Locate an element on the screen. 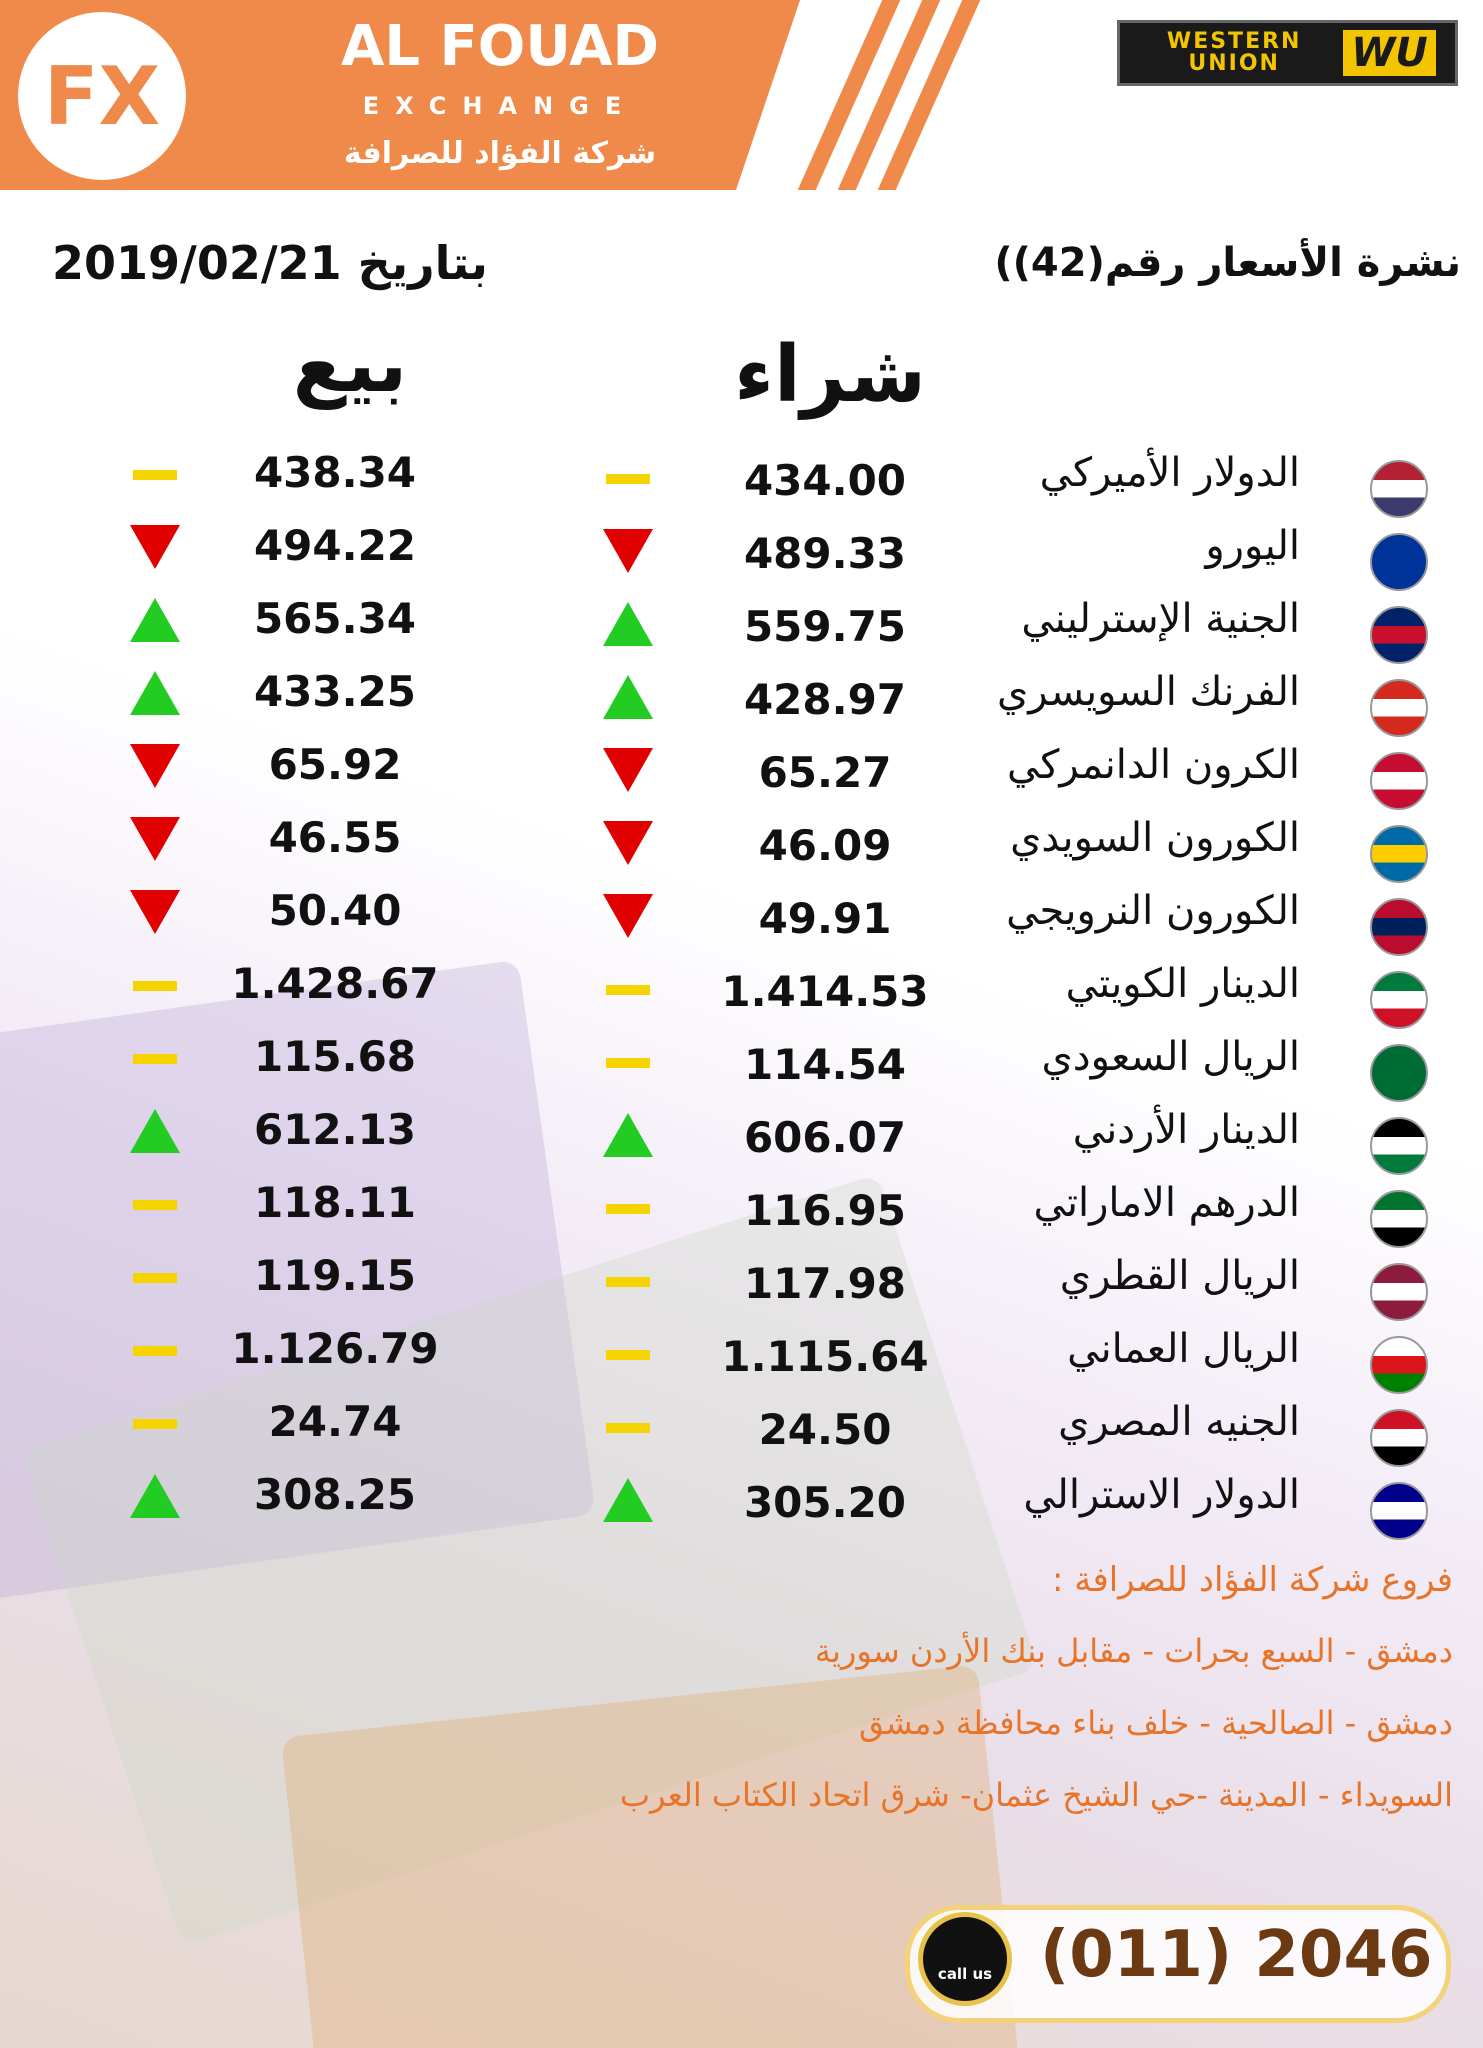 The image size is (1483, 2048). sell-value: 565.34 is located at coordinates (335, 618).